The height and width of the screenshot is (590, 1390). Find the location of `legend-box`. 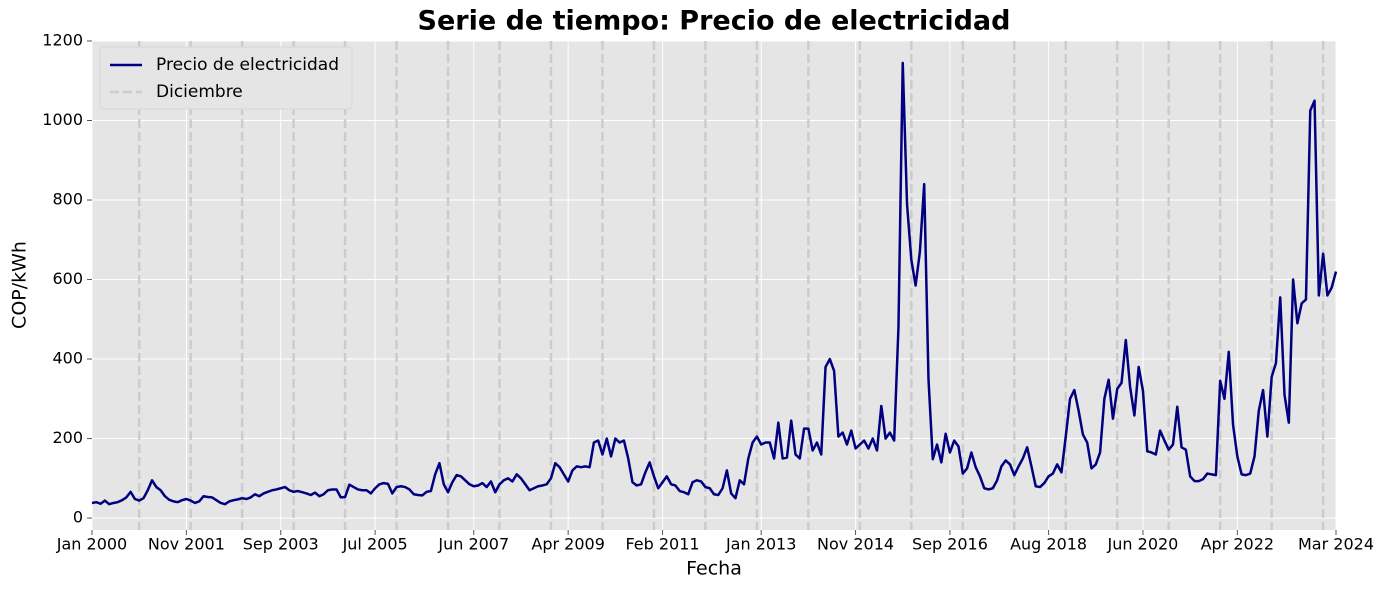

legend-box is located at coordinates (226, 78).